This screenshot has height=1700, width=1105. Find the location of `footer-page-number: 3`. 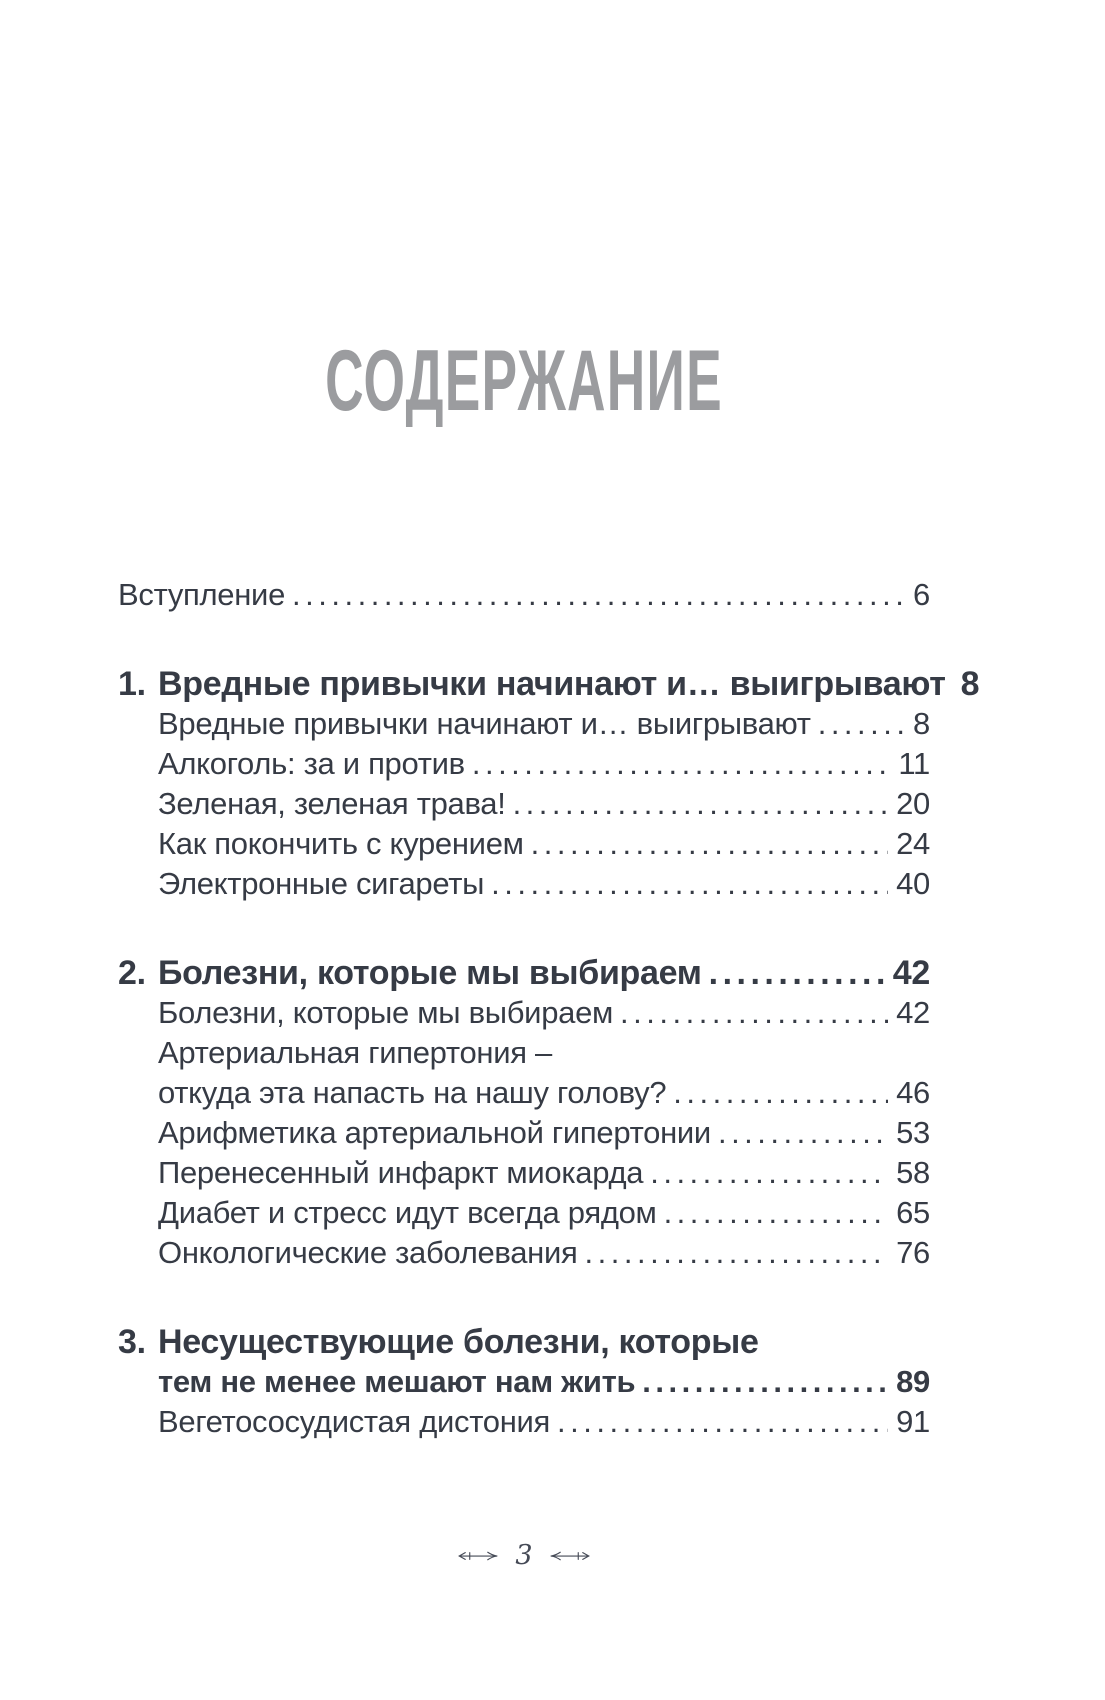

footer-page-number: 3 is located at coordinates (524, 1555).